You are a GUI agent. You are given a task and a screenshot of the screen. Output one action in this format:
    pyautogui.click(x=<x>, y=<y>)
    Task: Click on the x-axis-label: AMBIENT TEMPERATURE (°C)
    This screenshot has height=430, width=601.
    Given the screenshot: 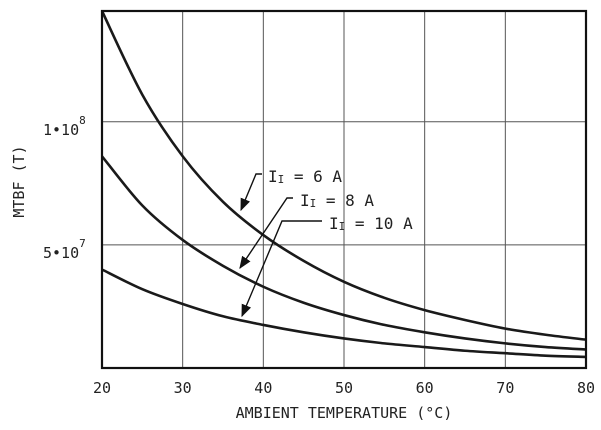 What is the action you would take?
    pyautogui.click(x=344, y=413)
    